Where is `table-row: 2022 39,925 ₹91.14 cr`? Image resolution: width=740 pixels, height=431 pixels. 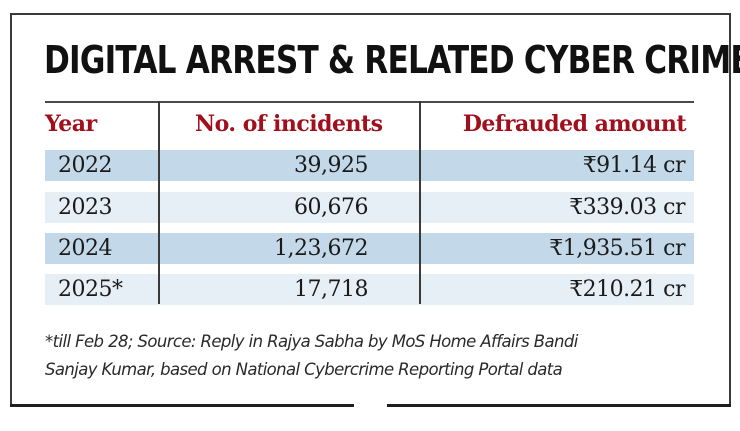 table-row: 2022 39,925 ₹91.14 cr is located at coordinates (369, 165).